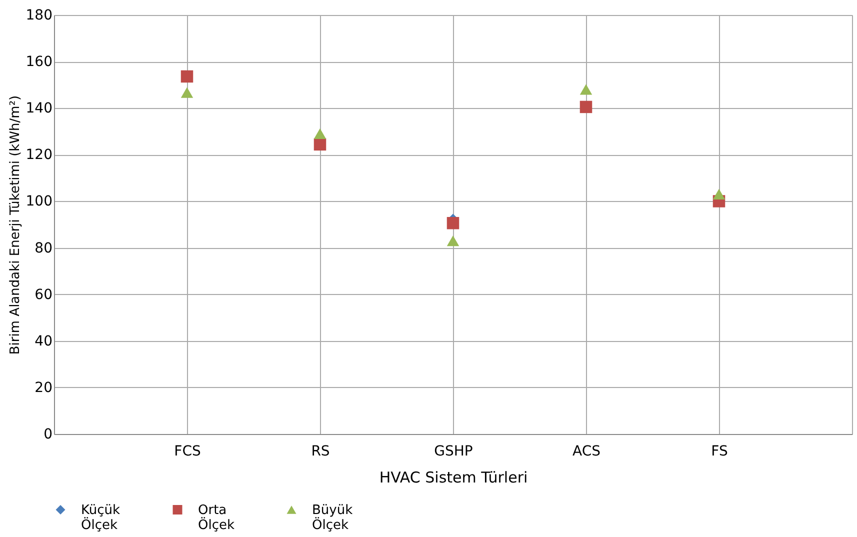  I want to click on y-tick-label: 180, so click(39, 16).